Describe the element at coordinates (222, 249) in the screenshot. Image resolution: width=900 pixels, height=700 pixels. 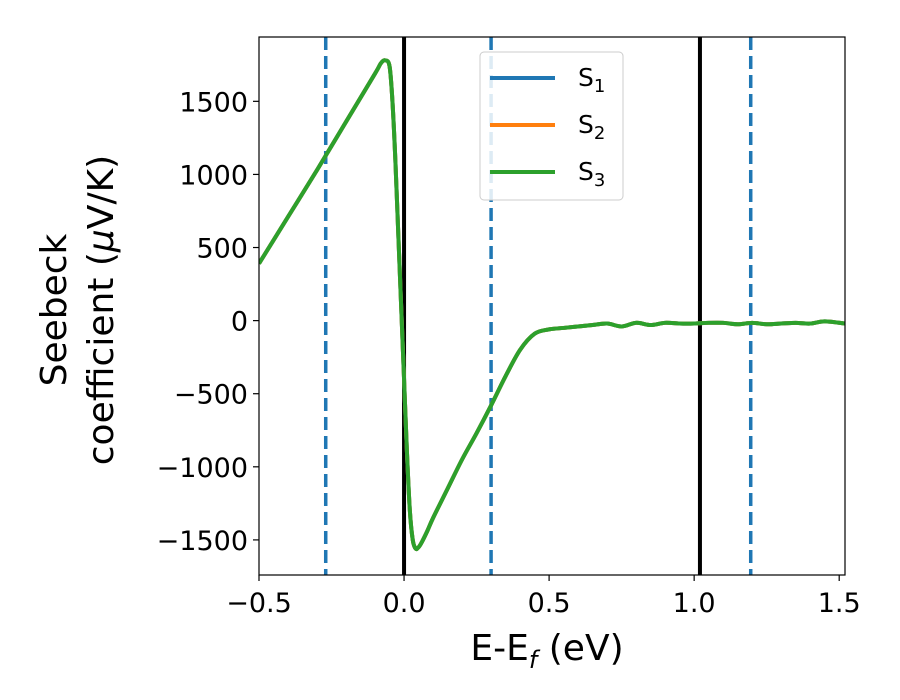
I see `y-tick-label: 500` at that location.